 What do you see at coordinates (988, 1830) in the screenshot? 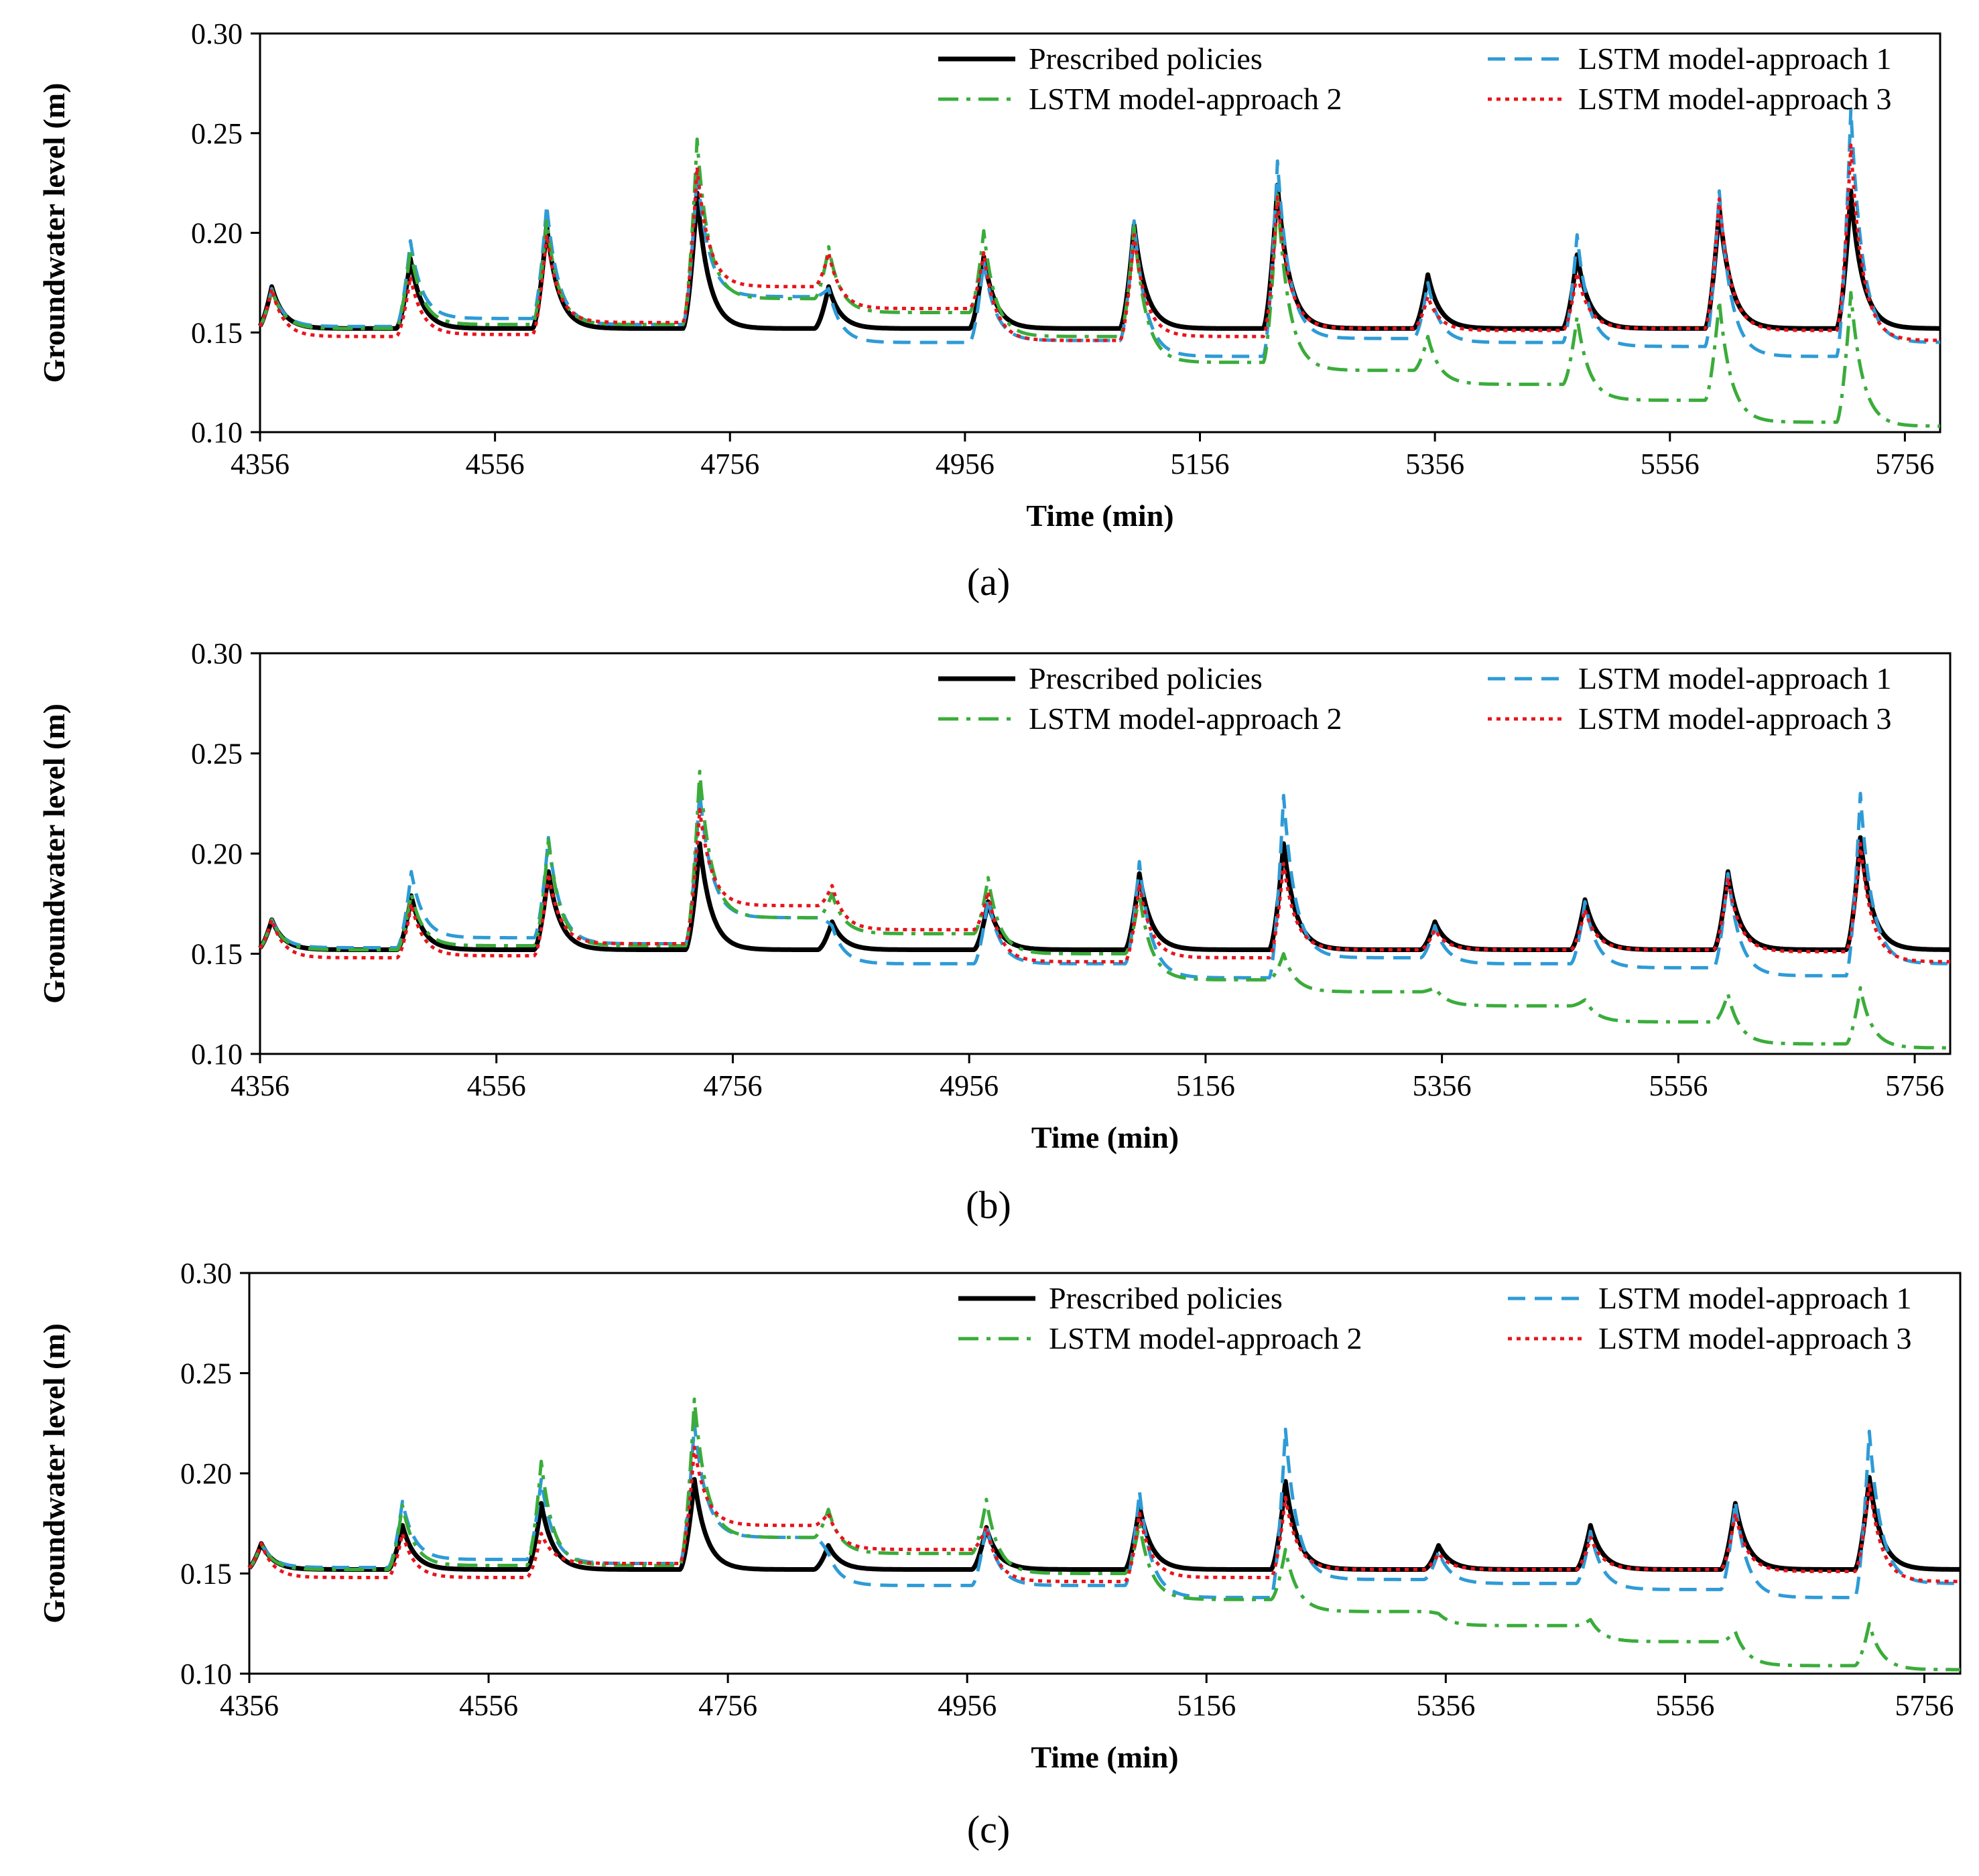
I see `panel-label: (c)` at bounding box center [988, 1830].